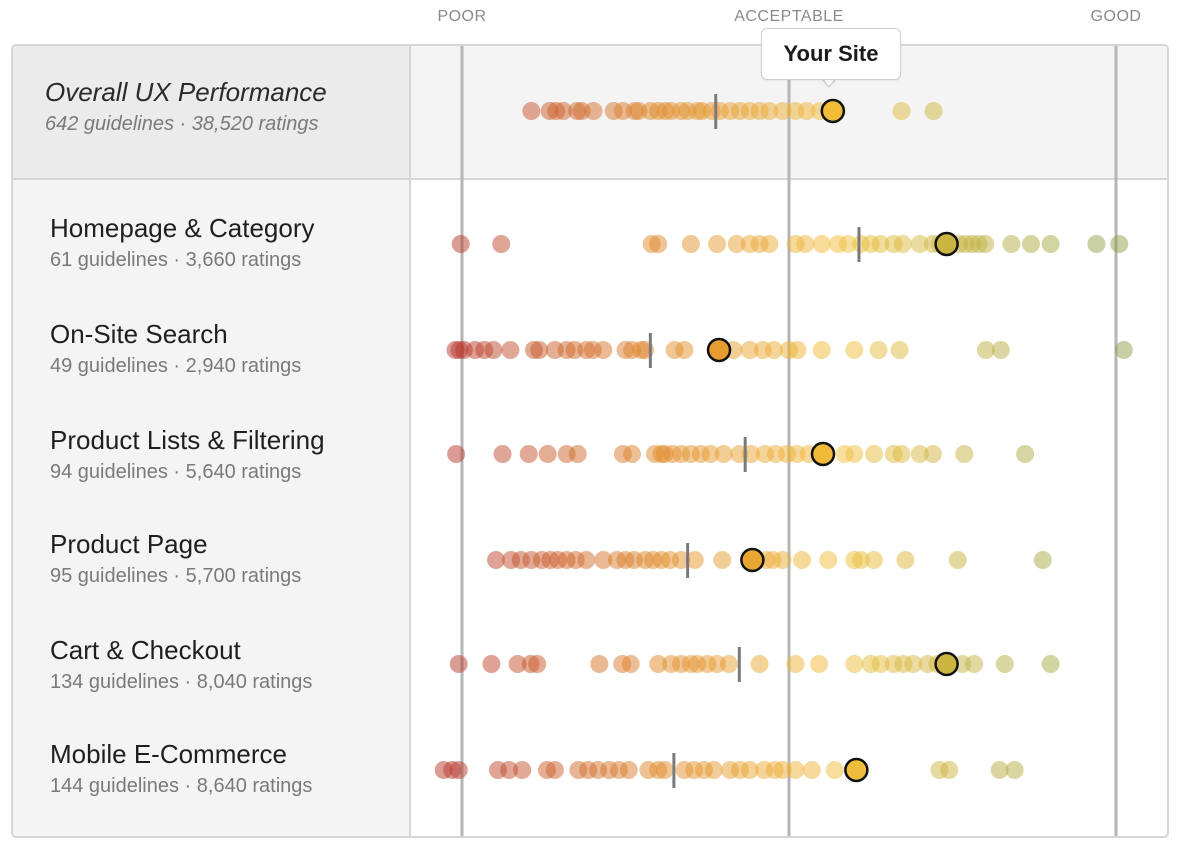 Image resolution: width=1182 pixels, height=850 pixels. What do you see at coordinates (176, 472) in the screenshot?
I see `category-subtitle: 94 guidelines · 5,640 ratings` at bounding box center [176, 472].